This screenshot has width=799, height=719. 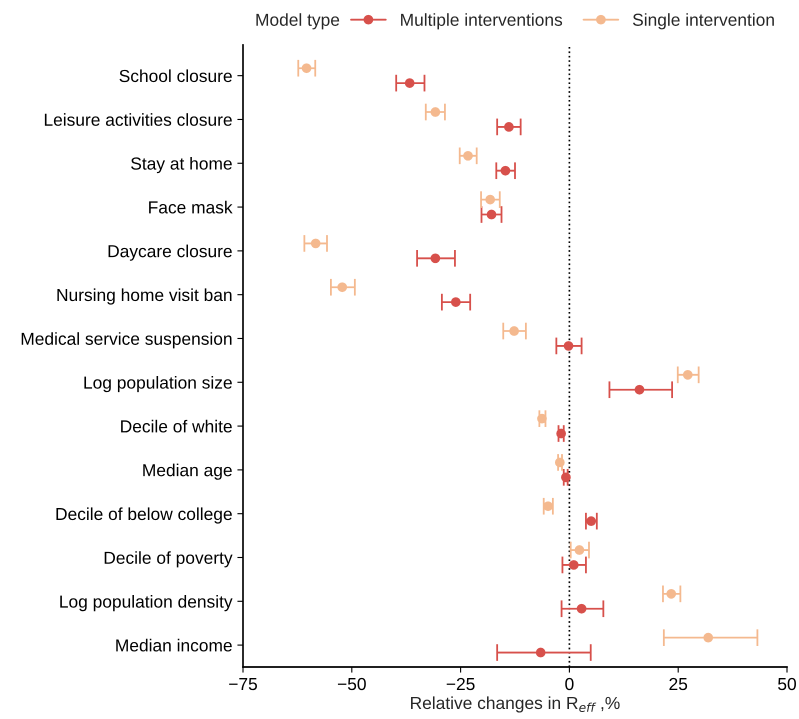 What do you see at coordinates (787, 684) in the screenshot?
I see `x-tick-label: 50` at bounding box center [787, 684].